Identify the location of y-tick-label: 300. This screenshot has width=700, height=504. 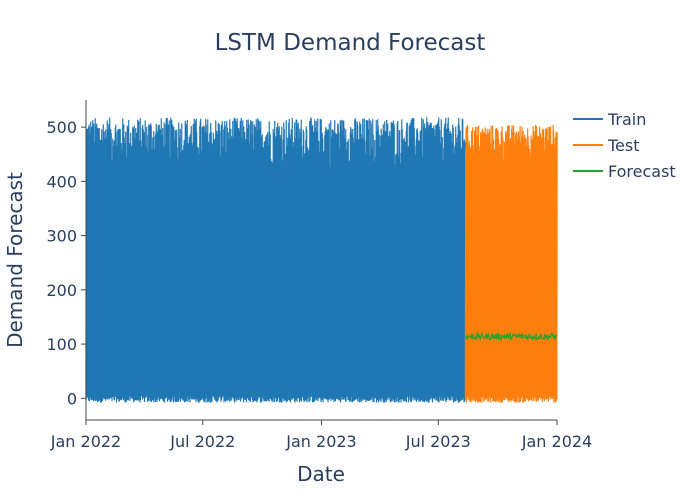
(61, 236).